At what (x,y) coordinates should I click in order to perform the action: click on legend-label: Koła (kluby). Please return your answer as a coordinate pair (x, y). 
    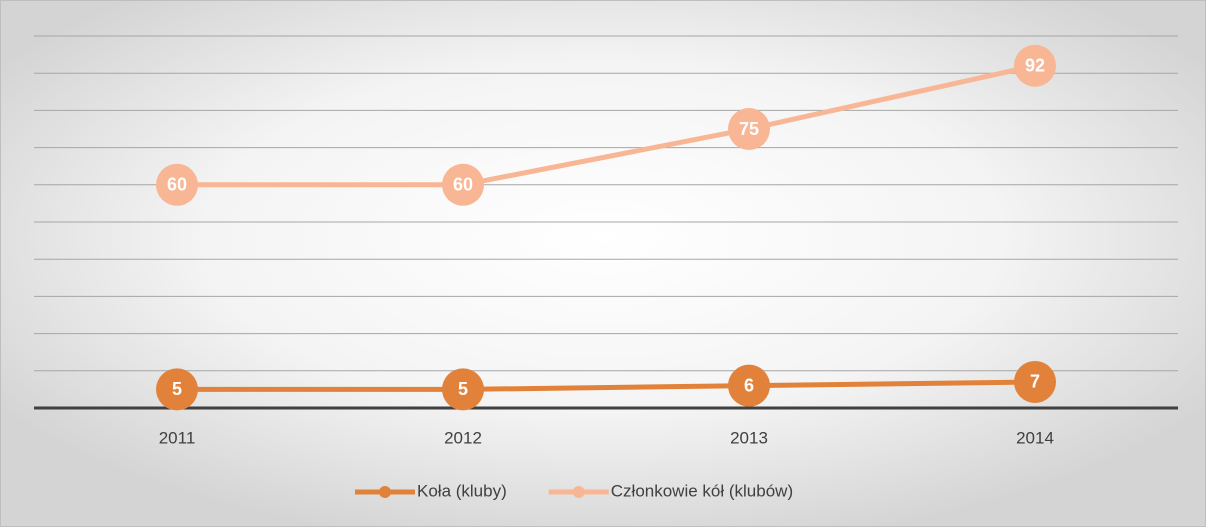
    Looking at the image, I should click on (462, 490).